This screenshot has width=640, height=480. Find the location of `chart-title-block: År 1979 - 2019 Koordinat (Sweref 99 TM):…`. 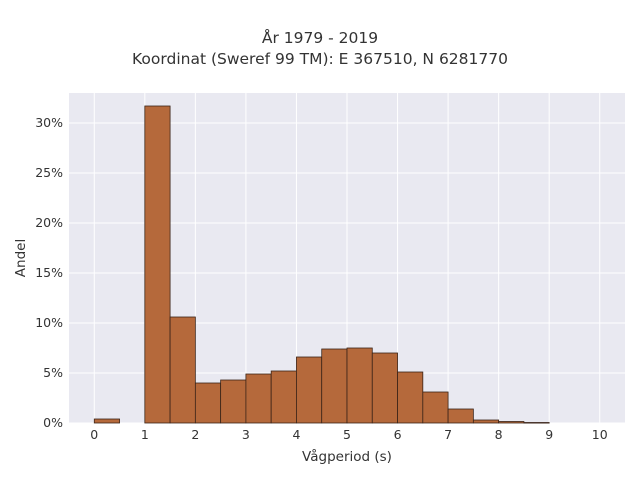

chart-title-block: År 1979 - 2019 Koordinat (Sweref 99 TM):… is located at coordinates (320, 49).